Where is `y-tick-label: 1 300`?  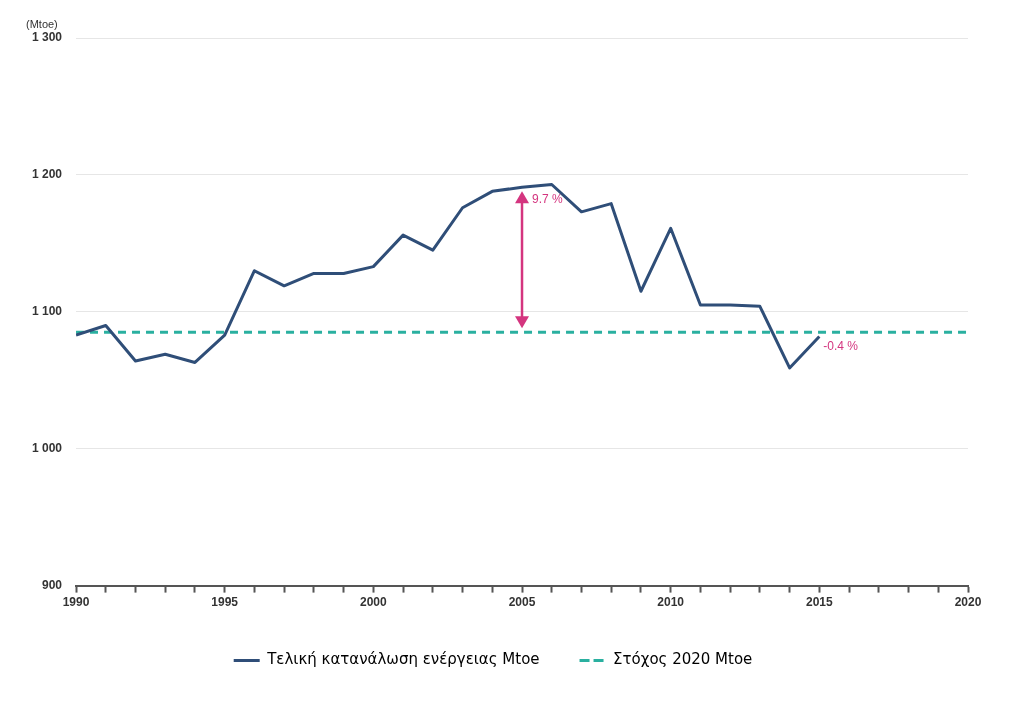 y-tick-label: 1 300 is located at coordinates (47, 37).